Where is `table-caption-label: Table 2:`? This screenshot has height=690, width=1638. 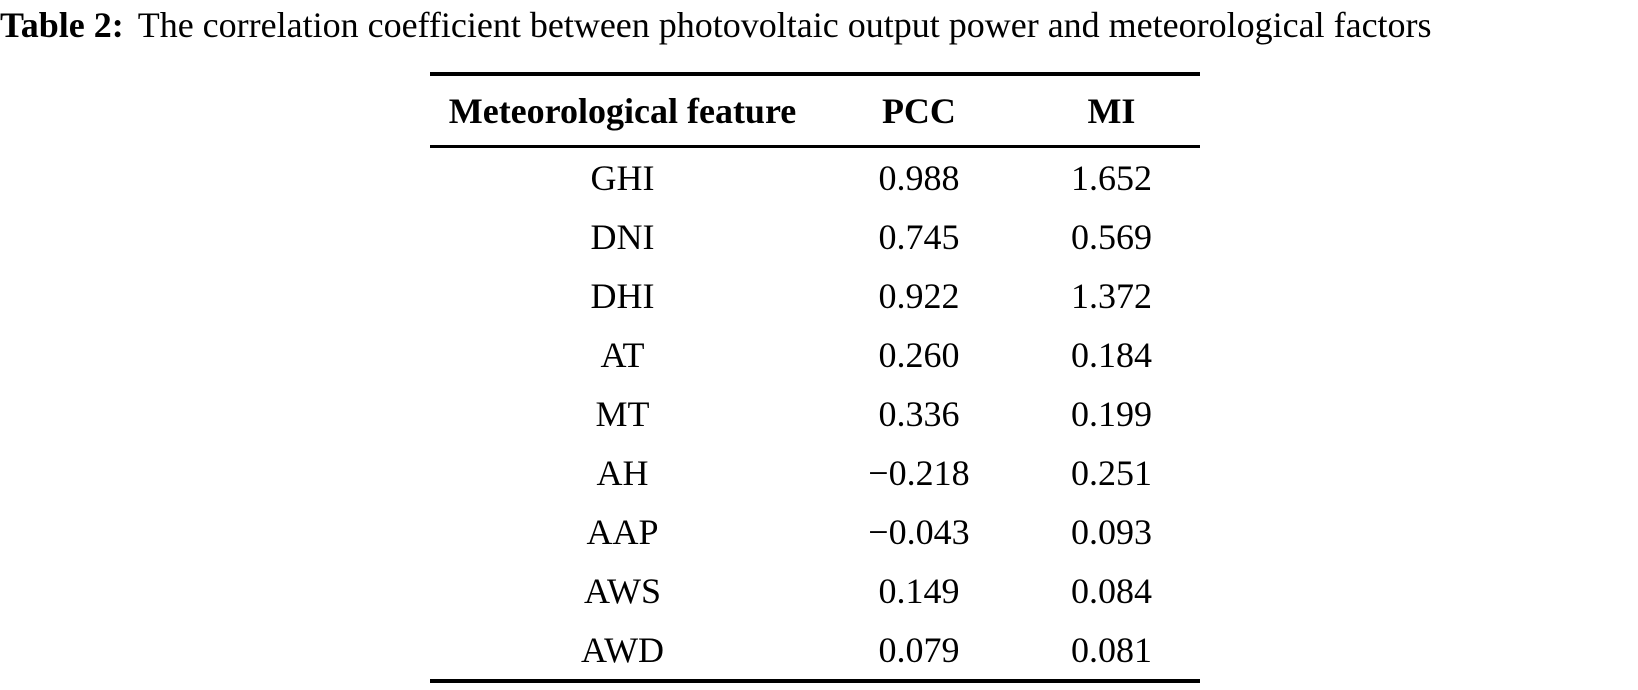 table-caption-label: Table 2: is located at coordinates (62, 25).